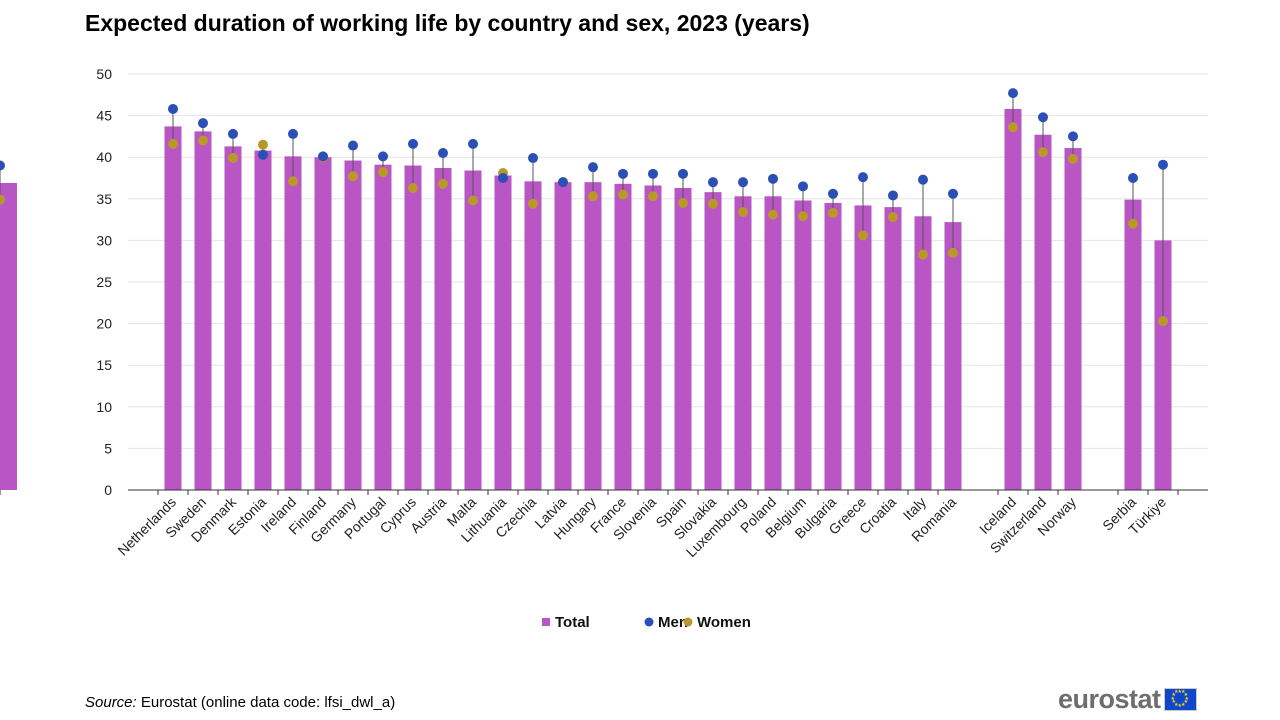  What do you see at coordinates (688, 622) in the screenshot?
I see `legend-marker-women` at bounding box center [688, 622].